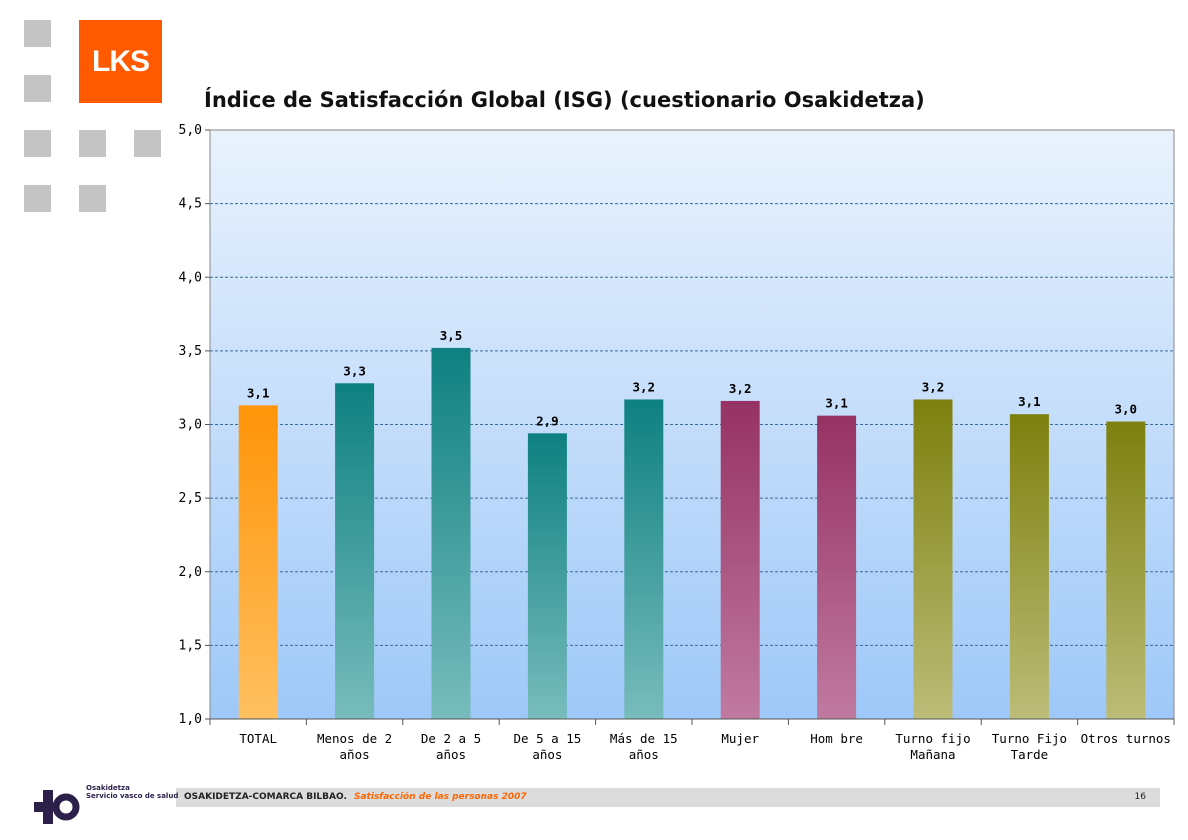 The image size is (1188, 840). What do you see at coordinates (190, 204) in the screenshot?
I see `y-tick-label: 4,5` at bounding box center [190, 204].